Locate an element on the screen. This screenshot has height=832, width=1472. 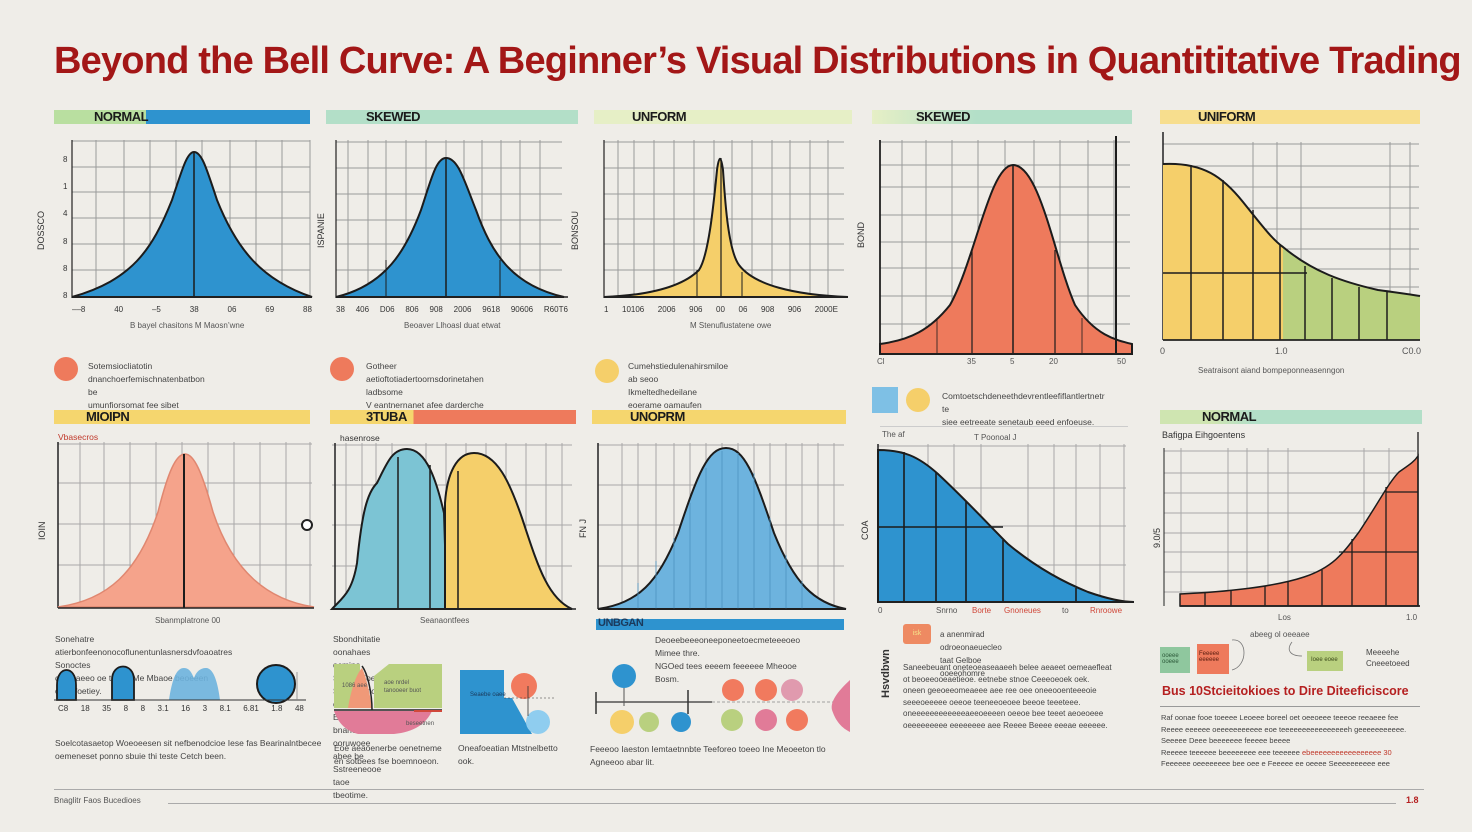
chart-caption: Beoaver Llhoasl duat etwat is located at coordinates (452, 325).